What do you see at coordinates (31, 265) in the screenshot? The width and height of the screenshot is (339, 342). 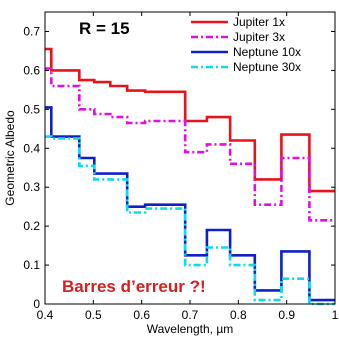 I see `y-tick-label: 0.1` at bounding box center [31, 265].